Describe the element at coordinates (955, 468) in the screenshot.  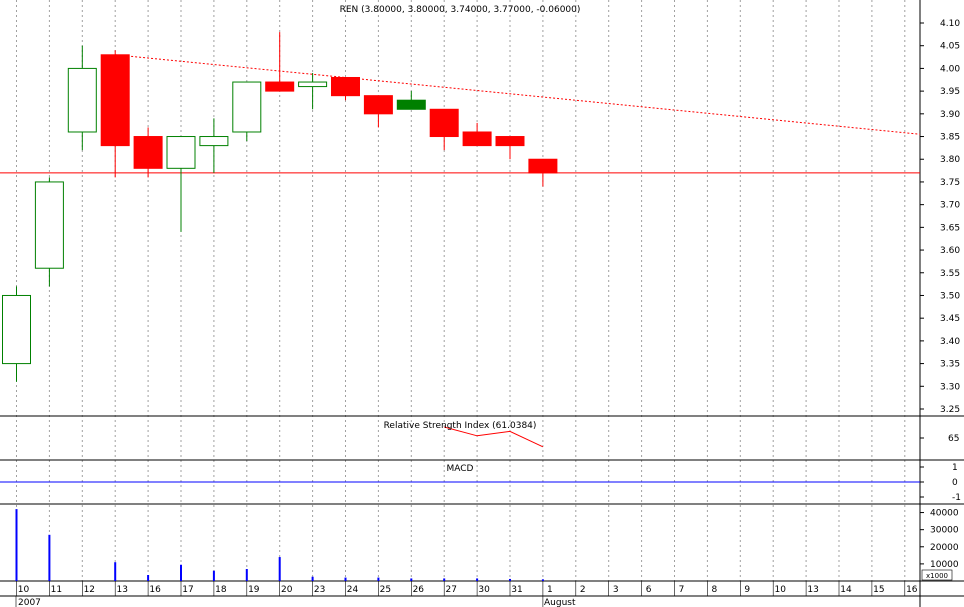
I see `macd-tick-label: 1` at that location.